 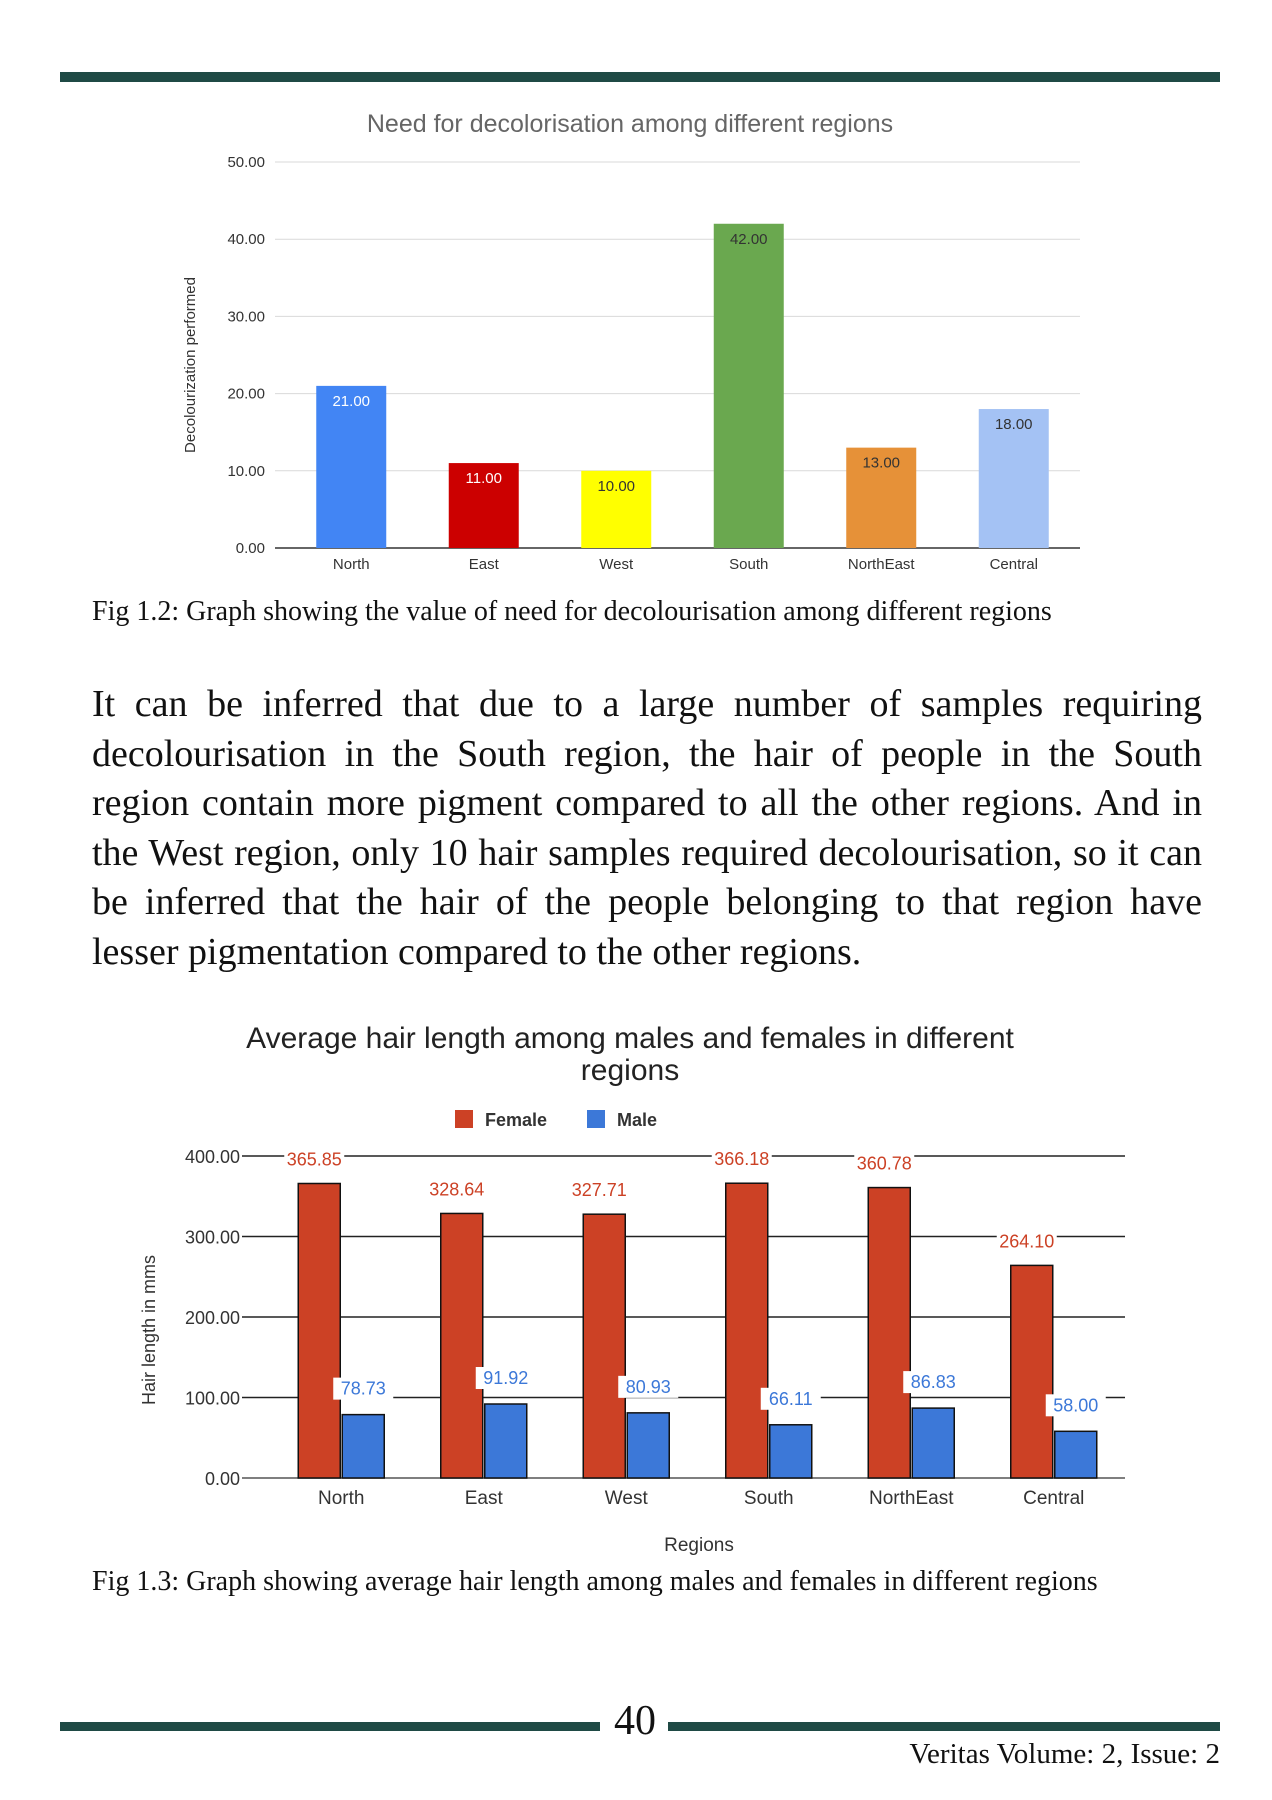 I want to click on data-label: 91.92, so click(x=505, y=1378).